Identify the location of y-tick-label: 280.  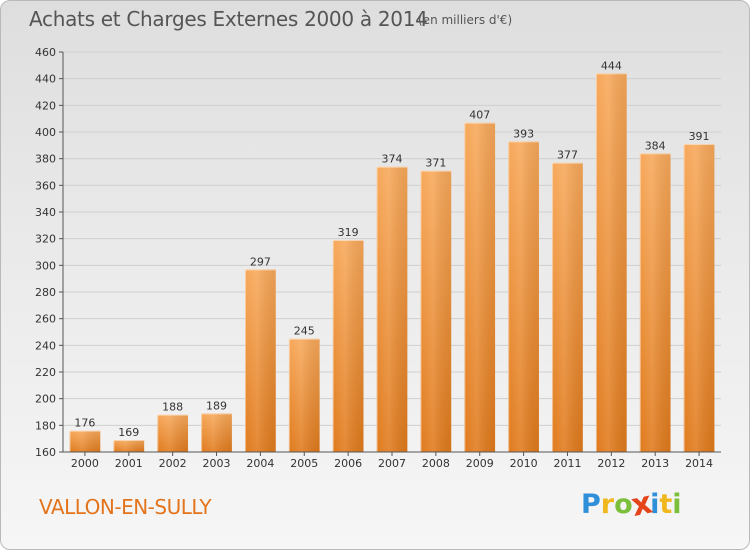
(45, 292).